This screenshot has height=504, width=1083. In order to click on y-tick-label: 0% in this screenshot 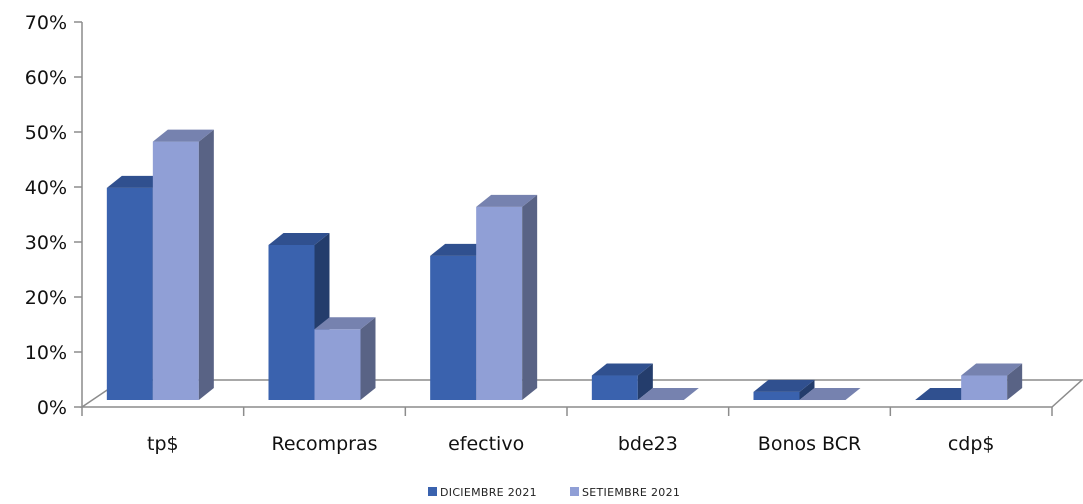, I will do `click(52, 408)`.